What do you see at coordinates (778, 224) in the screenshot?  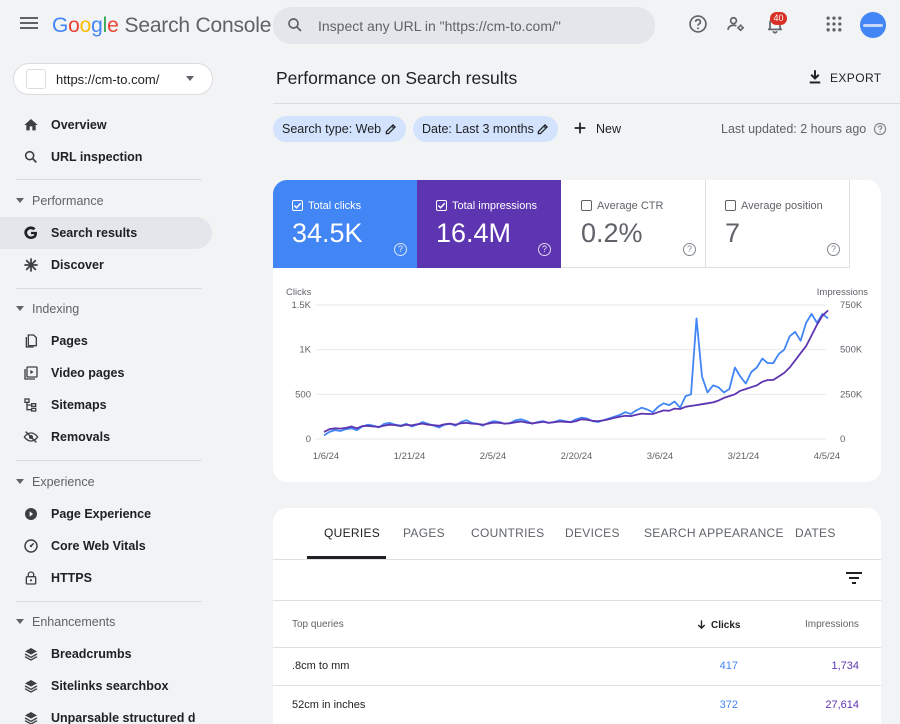 I see `metric-average-position: Average position 7 ?` at bounding box center [778, 224].